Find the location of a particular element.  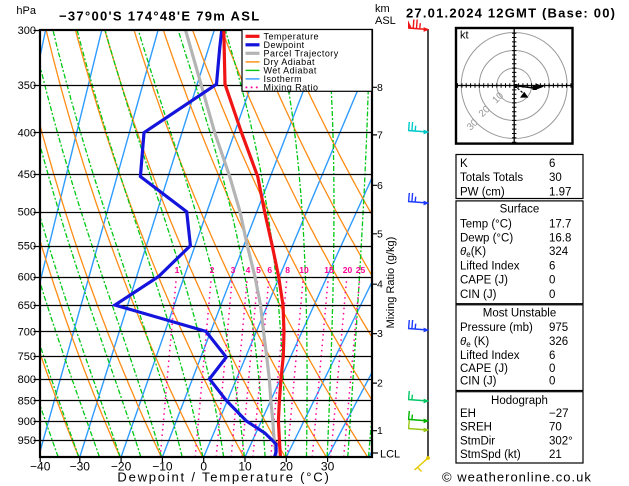

svg-text: 16.8 is located at coordinates (560, 238).